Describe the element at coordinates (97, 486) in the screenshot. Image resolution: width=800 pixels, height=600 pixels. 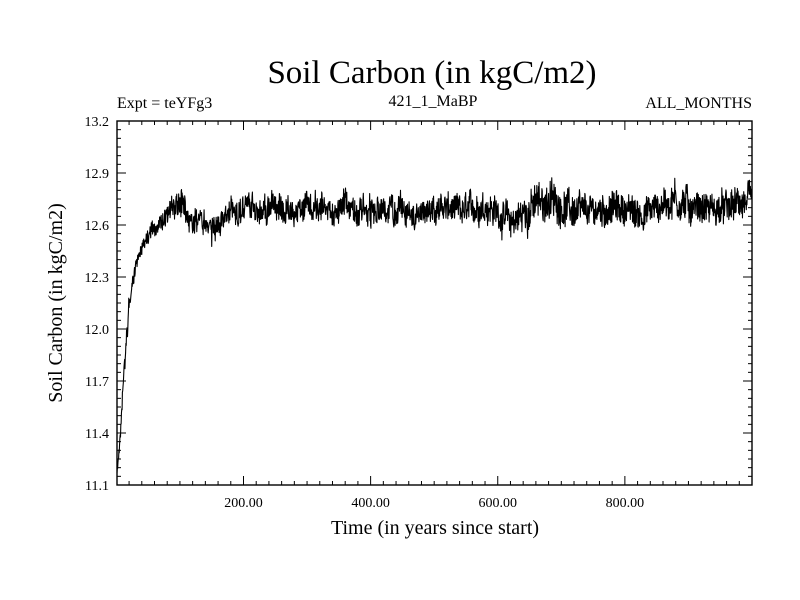
I see `y-tick-label: 11.1` at that location.